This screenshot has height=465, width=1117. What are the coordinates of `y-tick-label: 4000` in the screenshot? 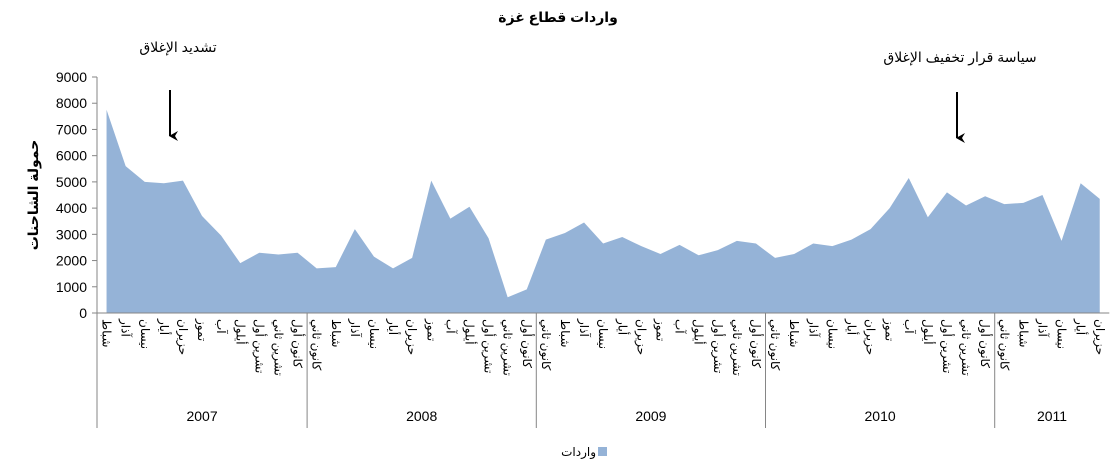 It's located at (71, 208).